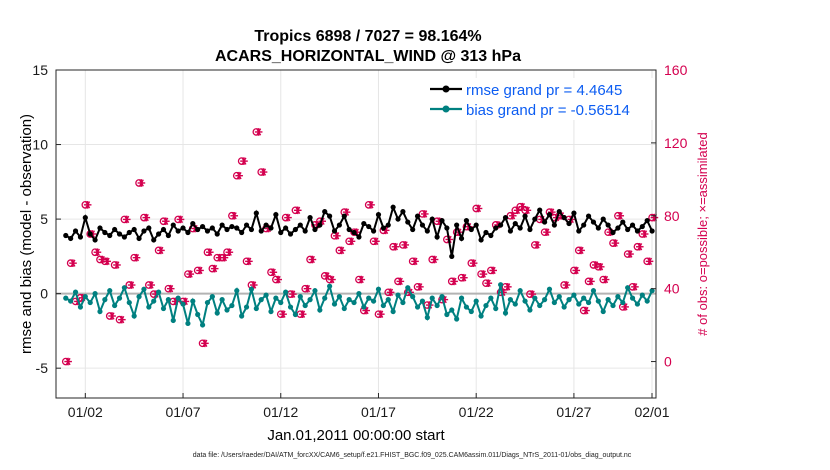 The width and height of the screenshot is (830, 470). I want to click on y-tick-label-left: 15, so click(40, 70).